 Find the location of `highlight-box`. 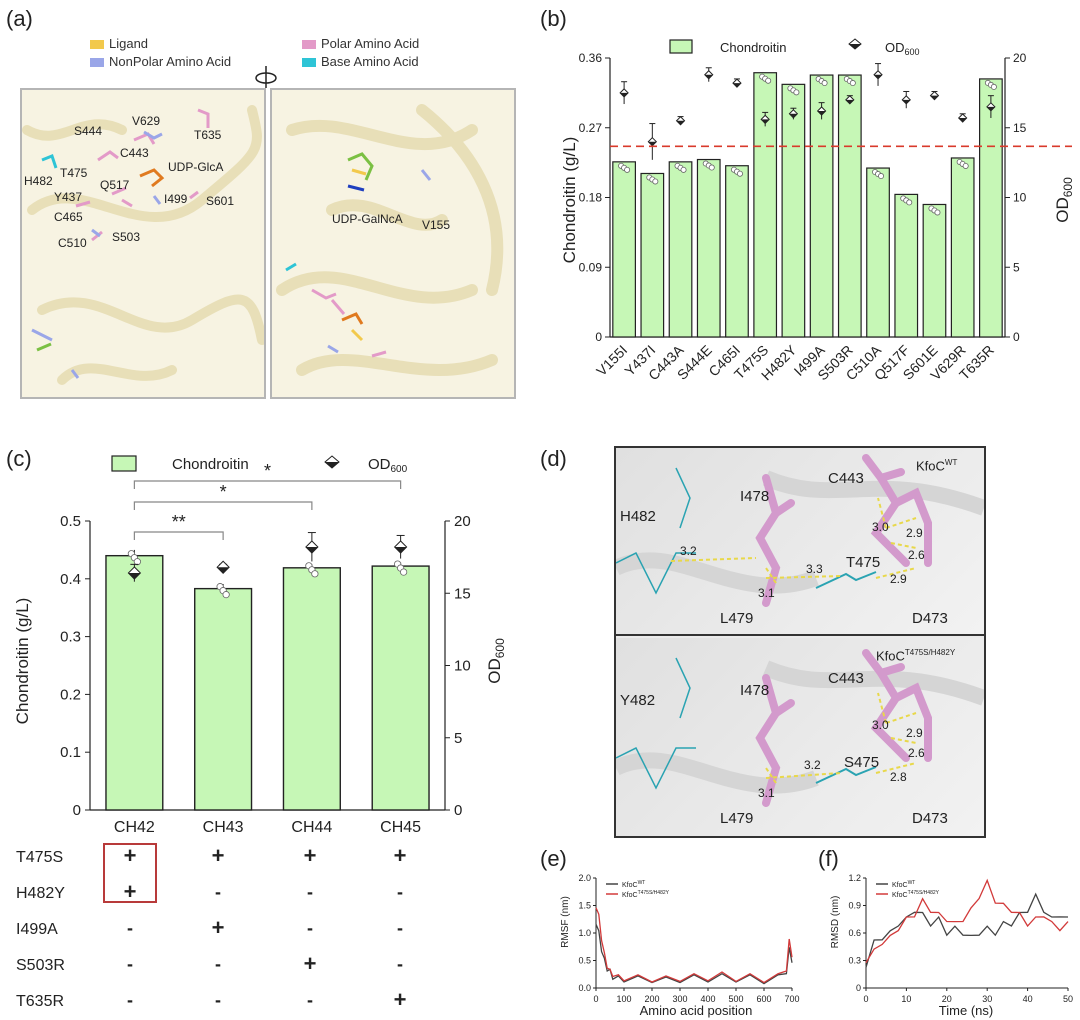

highlight-box is located at coordinates (130, 873).